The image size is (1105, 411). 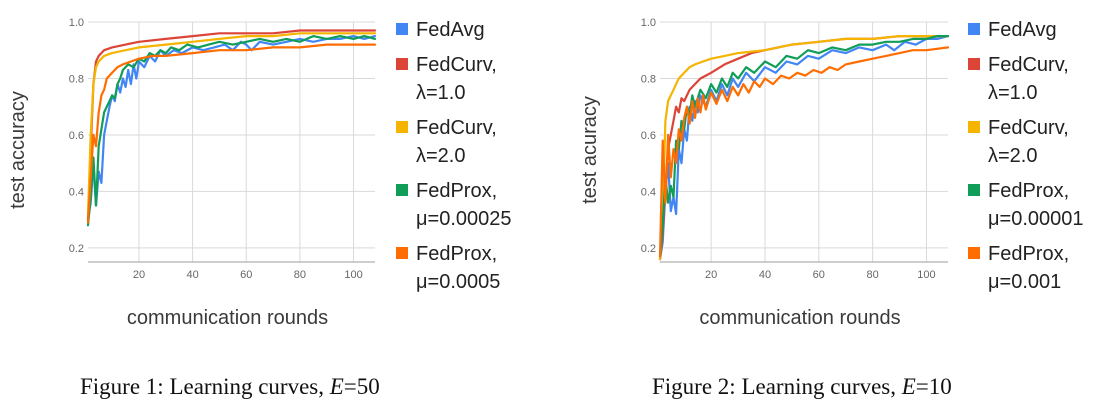 I want to click on chart-1-xtick-label-2: 60, so click(x=246, y=275).